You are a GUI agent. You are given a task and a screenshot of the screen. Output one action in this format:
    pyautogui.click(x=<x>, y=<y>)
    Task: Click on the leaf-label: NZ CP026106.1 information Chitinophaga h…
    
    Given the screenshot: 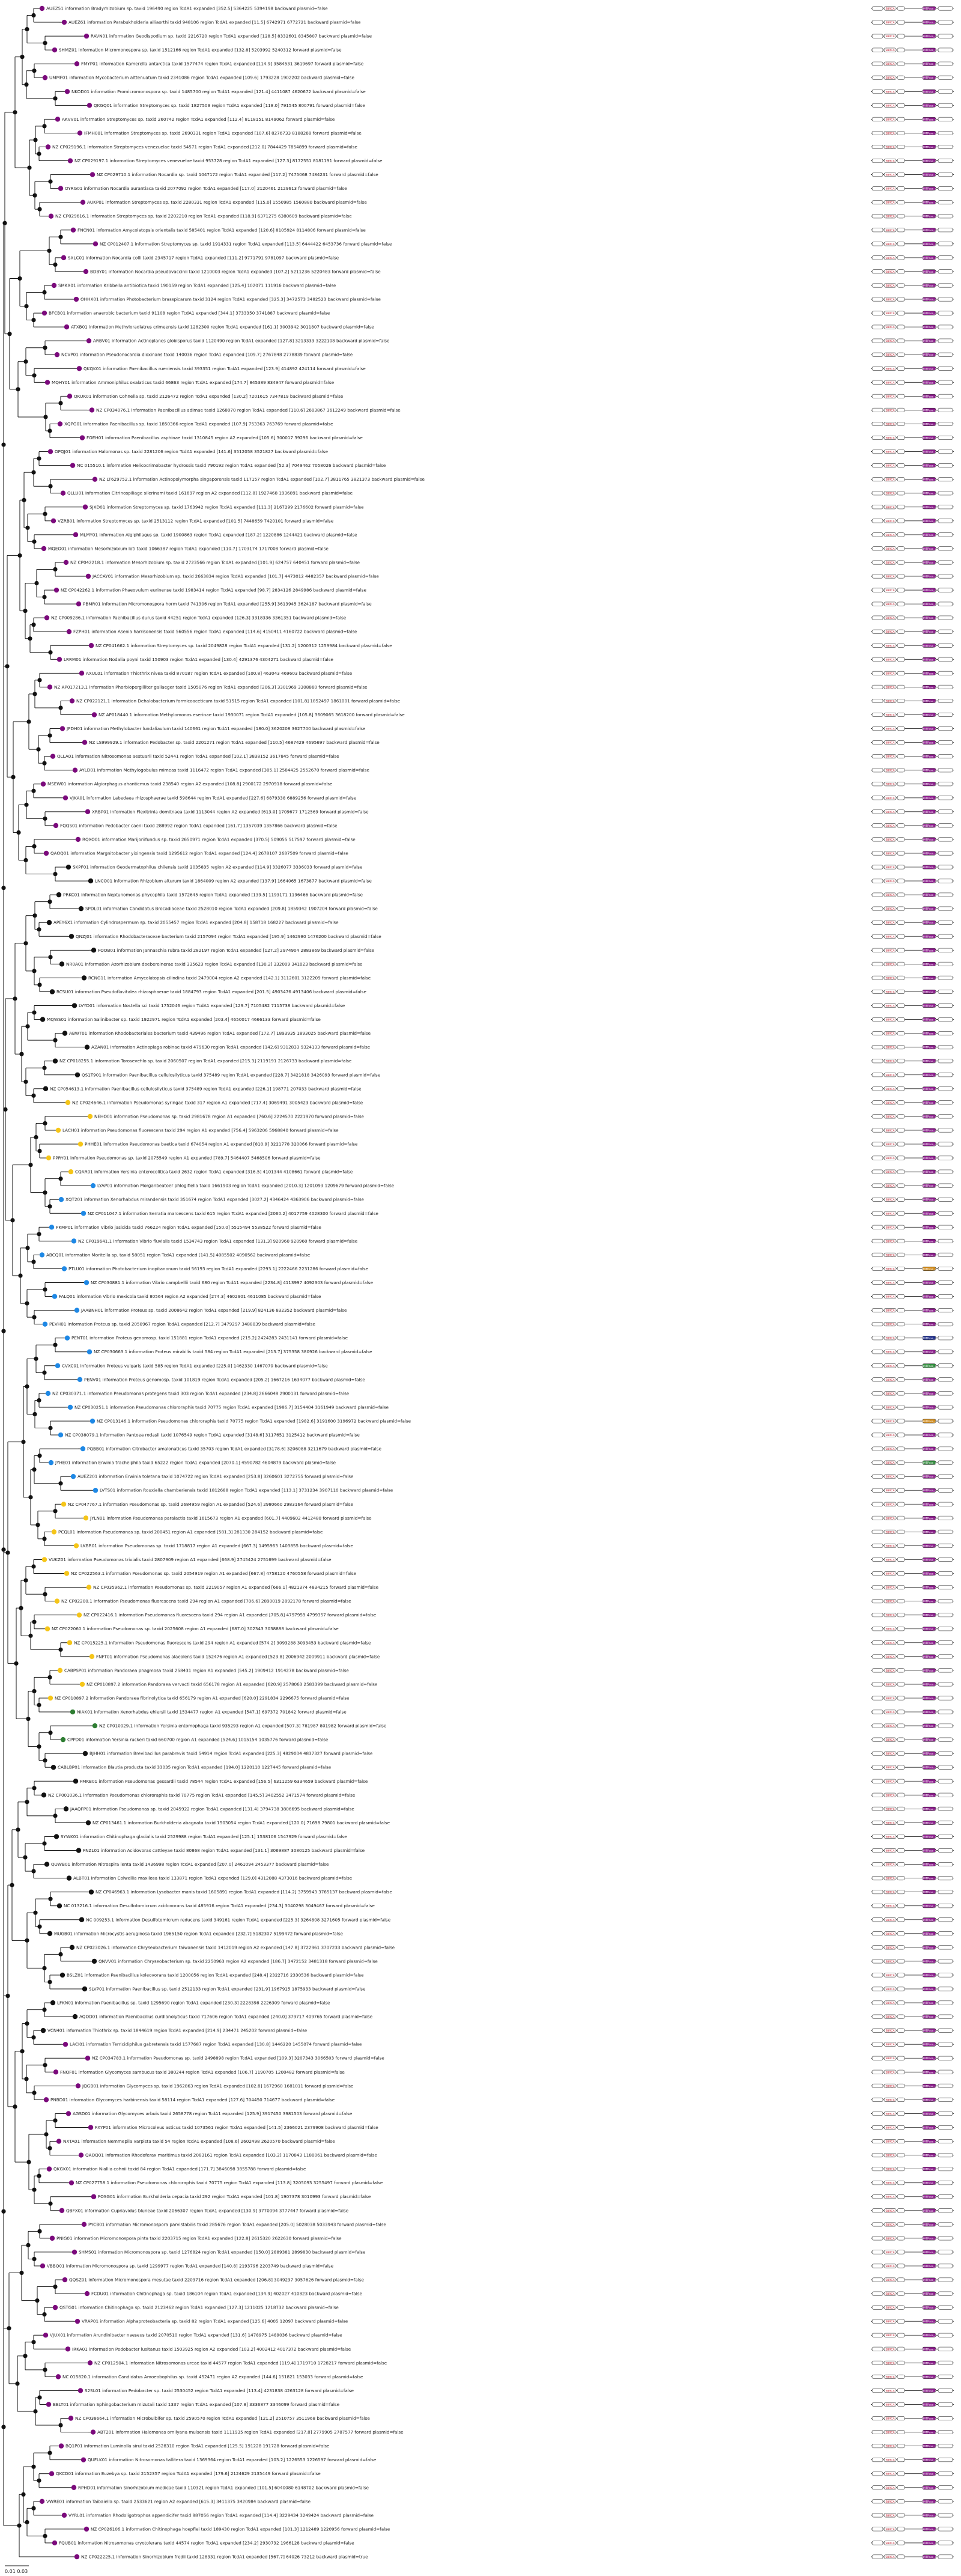 What is the action you would take?
    pyautogui.click(x=240, y=2529)
    